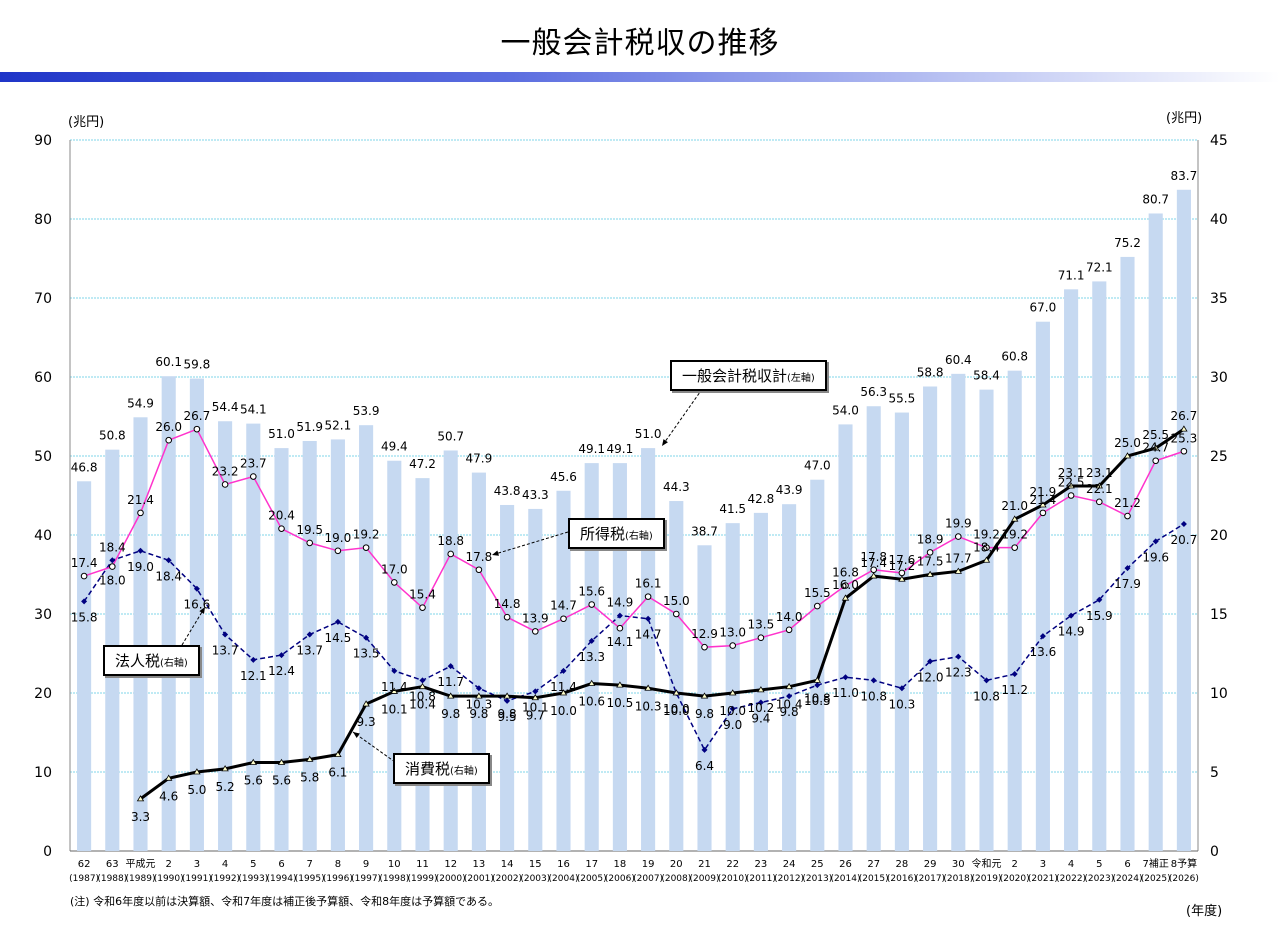 Image resolution: width=1280 pixels, height=946 pixels. Describe the element at coordinates (1155, 435) in the screenshot. I see `consumption-tax-value-label: 25.5` at that location.